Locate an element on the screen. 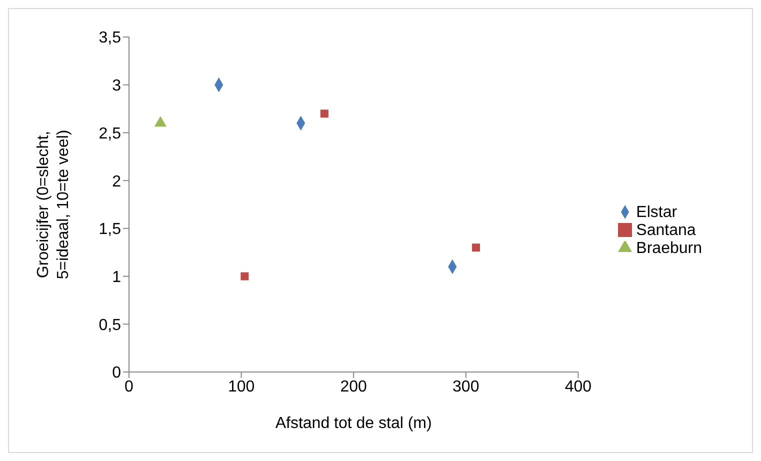  x-axis-title: Afstand tot de stal (m) is located at coordinates (353, 423).